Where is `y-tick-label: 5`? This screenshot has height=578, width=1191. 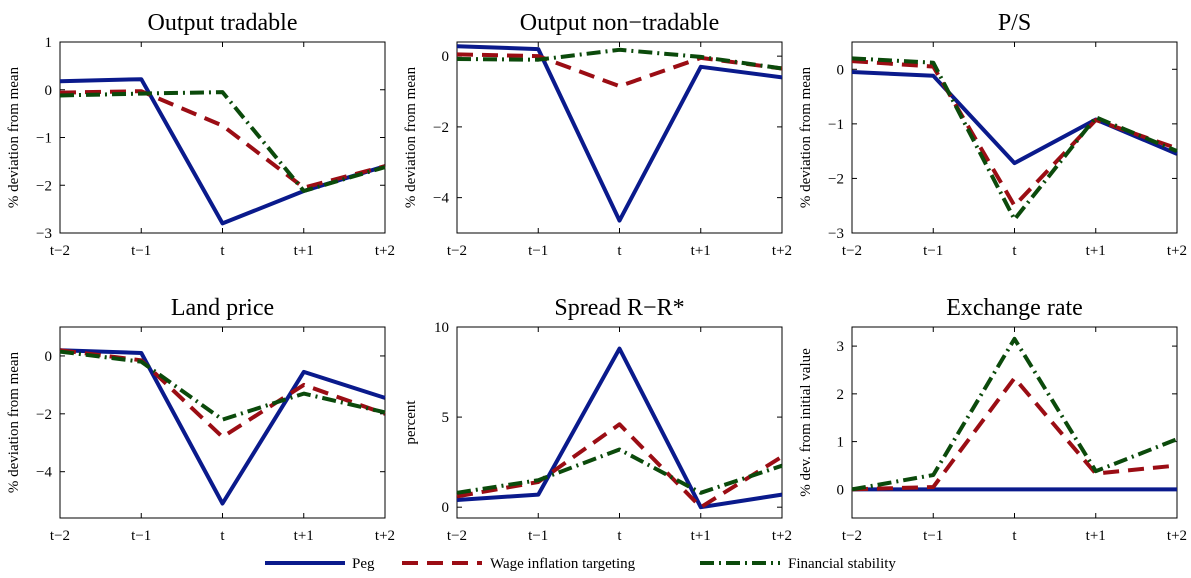
y-tick-label: 5 is located at coordinates (446, 418).